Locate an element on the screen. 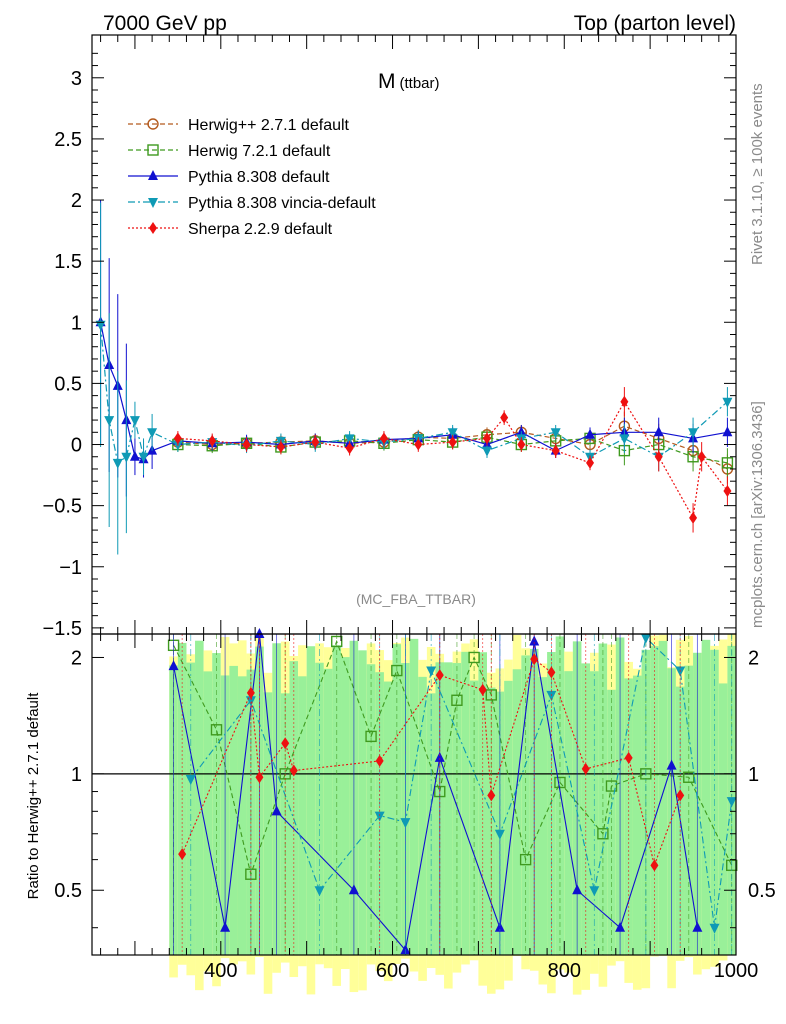 The height and width of the screenshot is (1024, 786). ratio-y-tick-label-right: 0.5 is located at coordinates (762, 891).